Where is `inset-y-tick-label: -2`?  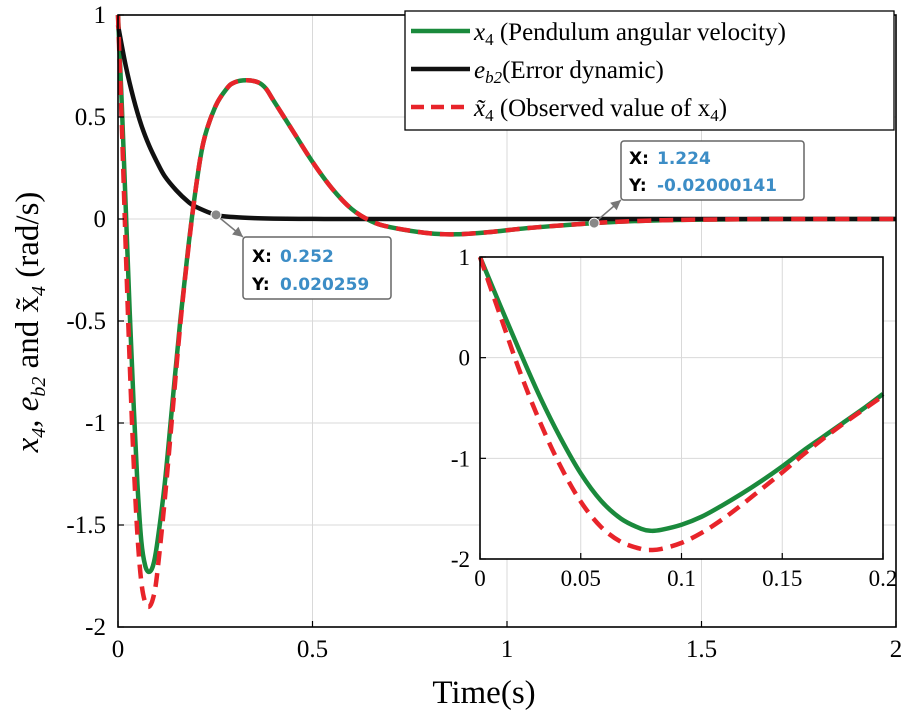
inset-y-tick-label: -2 is located at coordinates (460, 559).